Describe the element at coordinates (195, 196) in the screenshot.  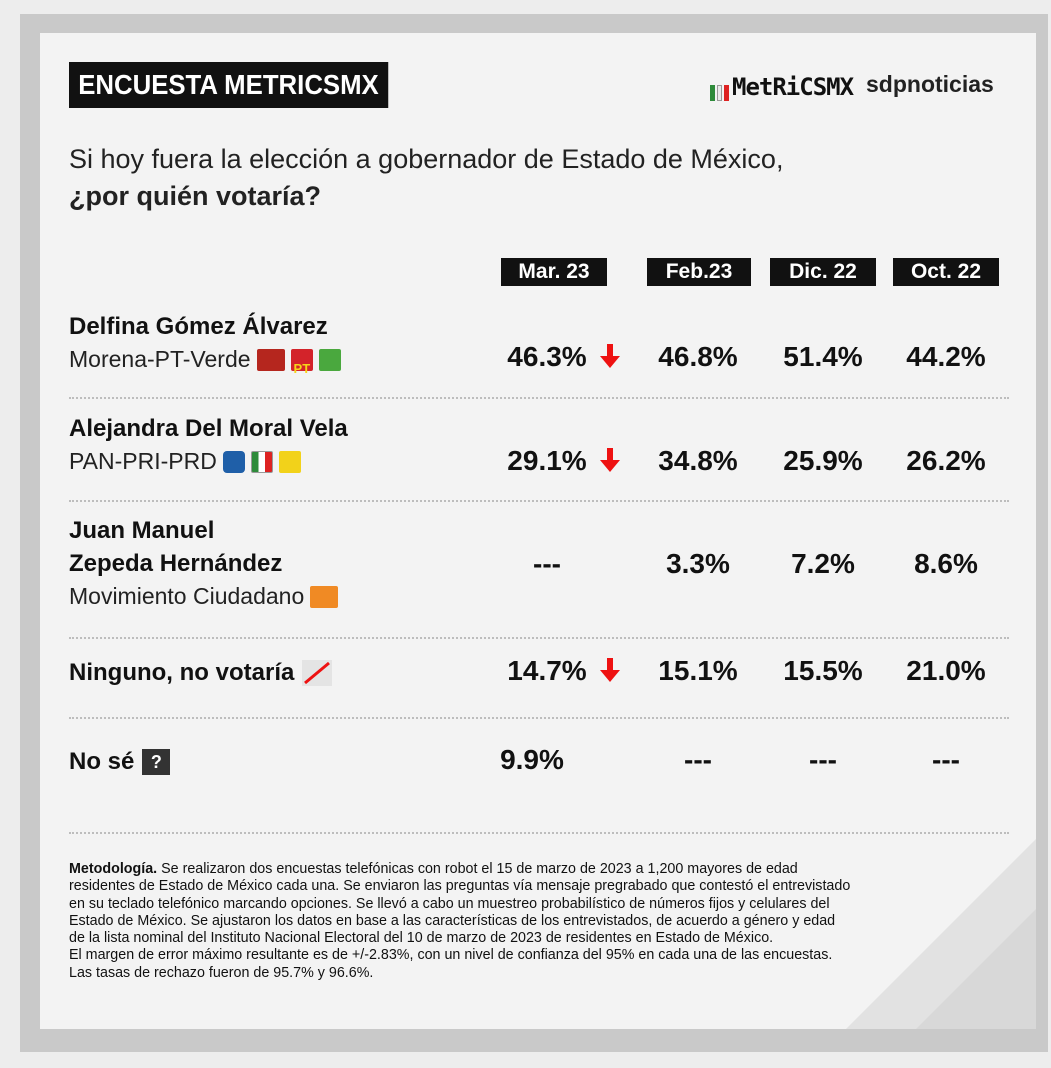
I see `question-line-2: ¿por quién votaría?` at that location.